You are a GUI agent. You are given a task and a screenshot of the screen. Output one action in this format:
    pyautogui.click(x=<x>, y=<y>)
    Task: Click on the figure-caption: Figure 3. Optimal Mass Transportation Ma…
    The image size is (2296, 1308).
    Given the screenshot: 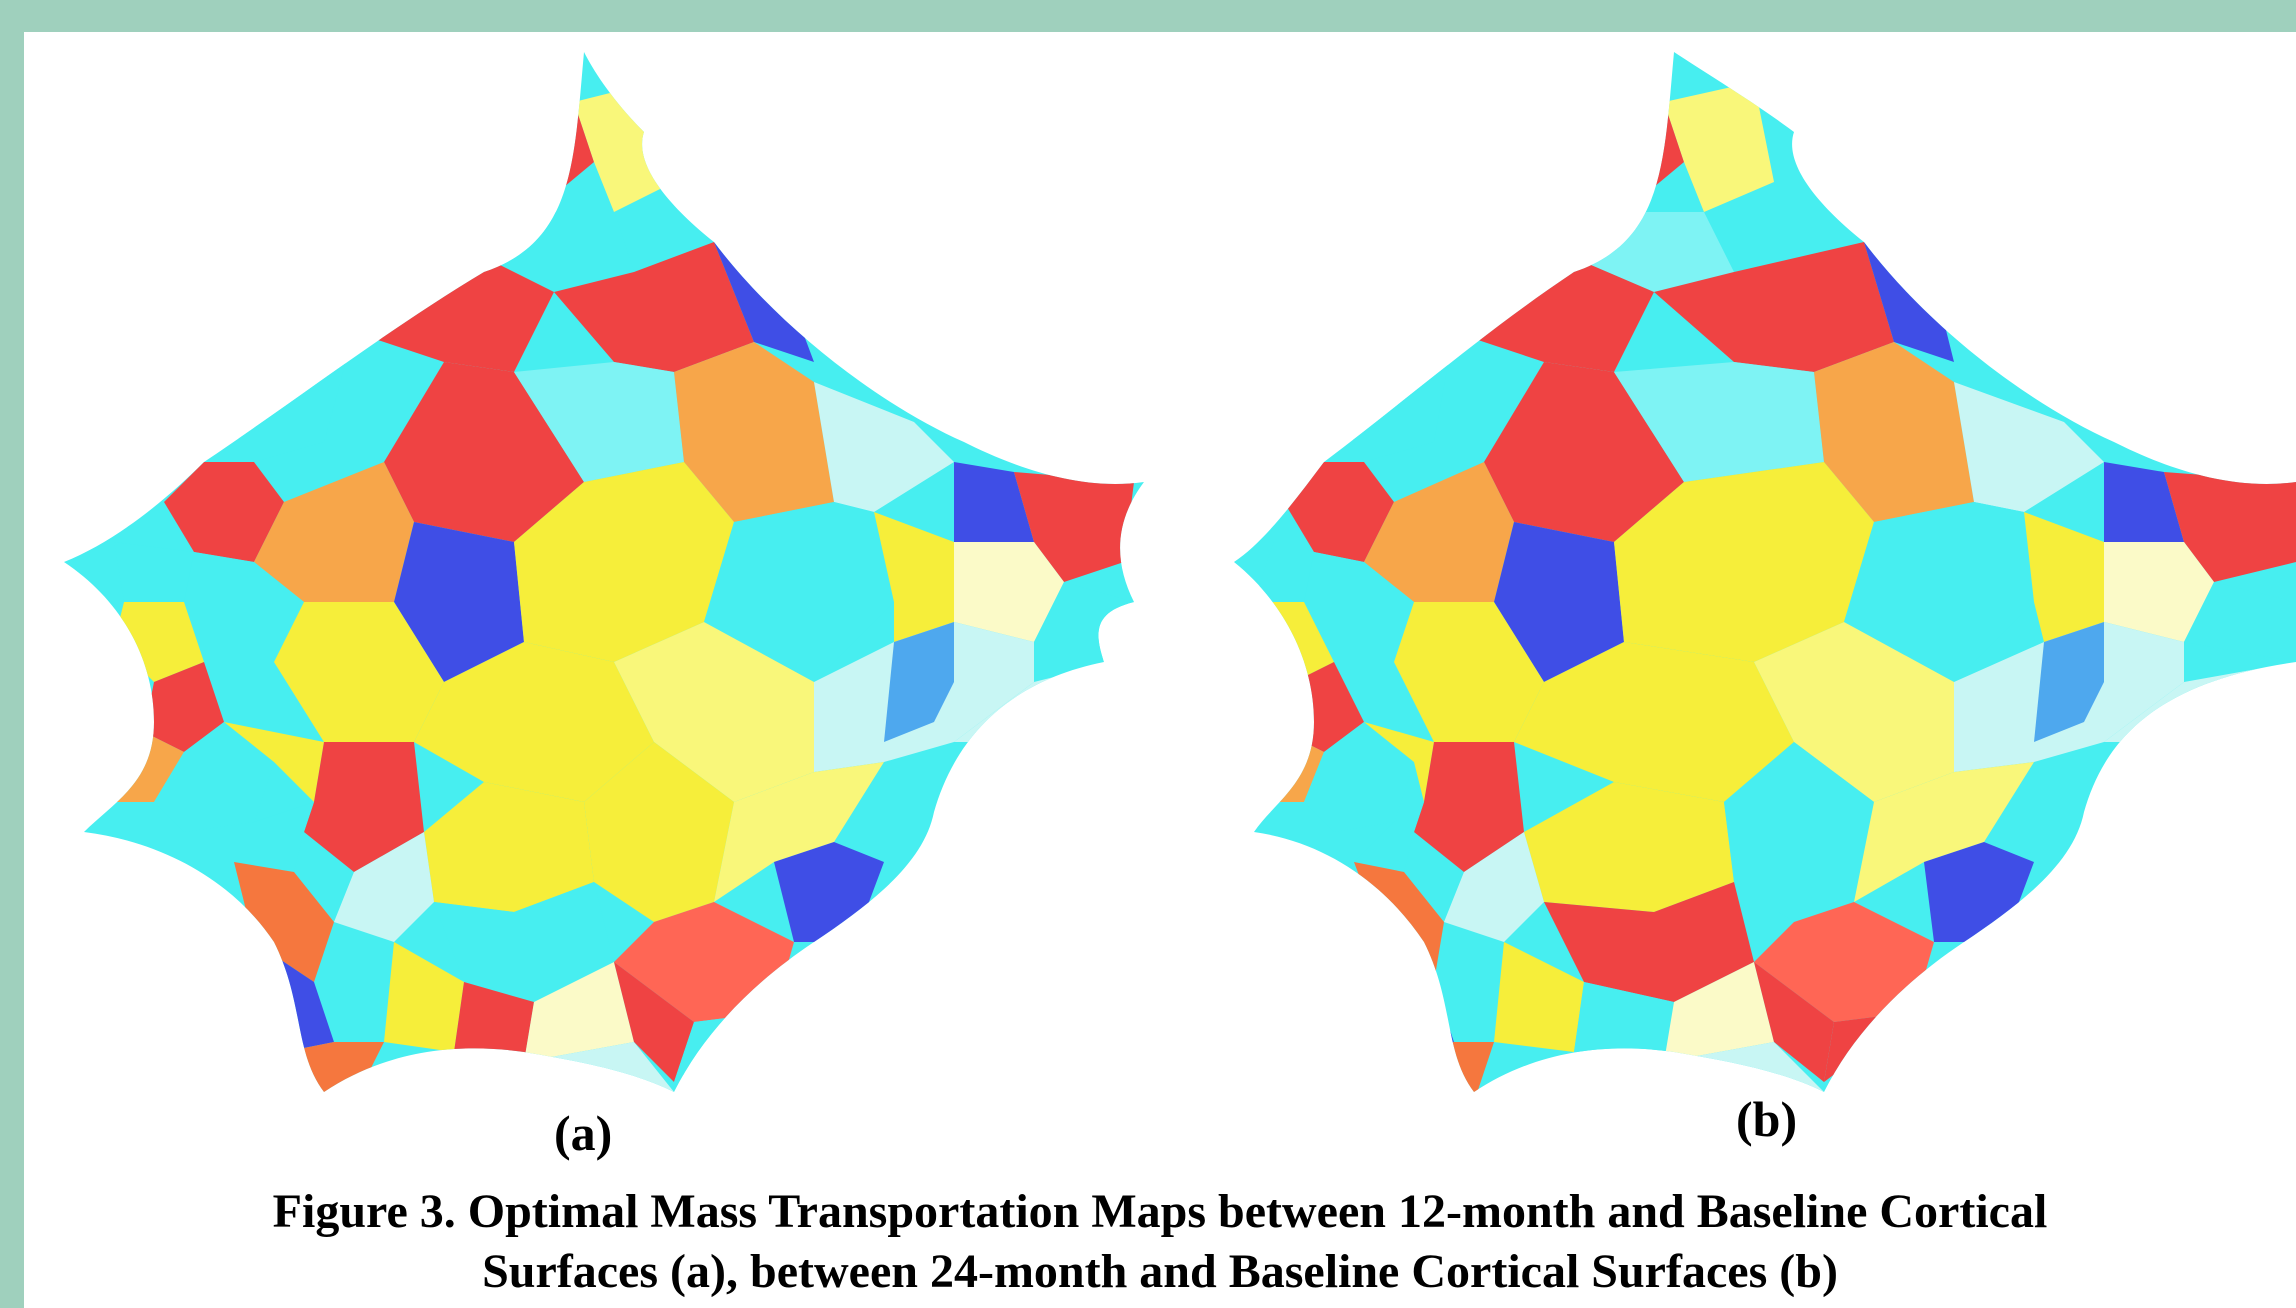 What is the action you would take?
    pyautogui.click(x=1160, y=1242)
    